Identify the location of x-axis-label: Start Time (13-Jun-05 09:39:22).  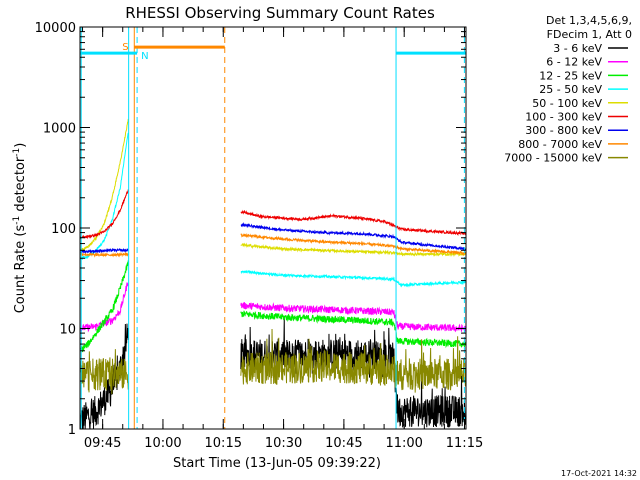
(277, 463).